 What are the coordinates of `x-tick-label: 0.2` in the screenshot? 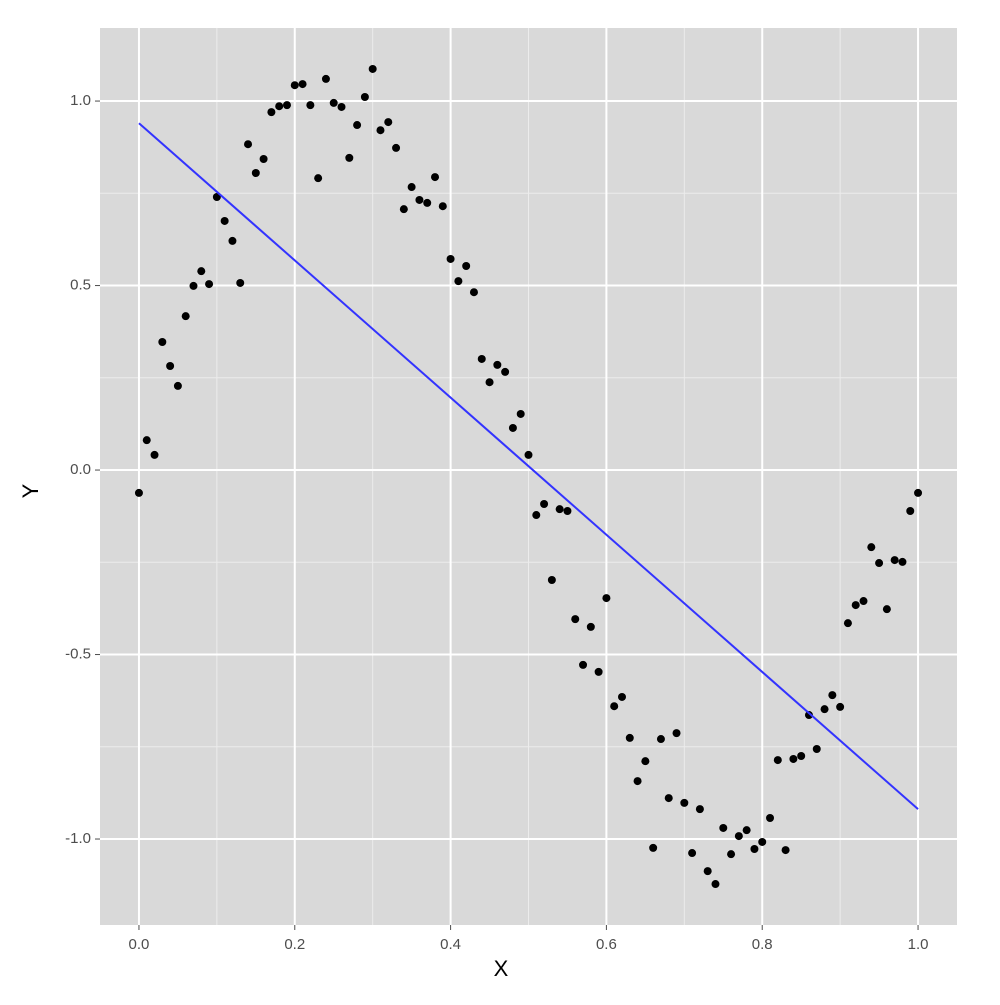 It's located at (294, 944).